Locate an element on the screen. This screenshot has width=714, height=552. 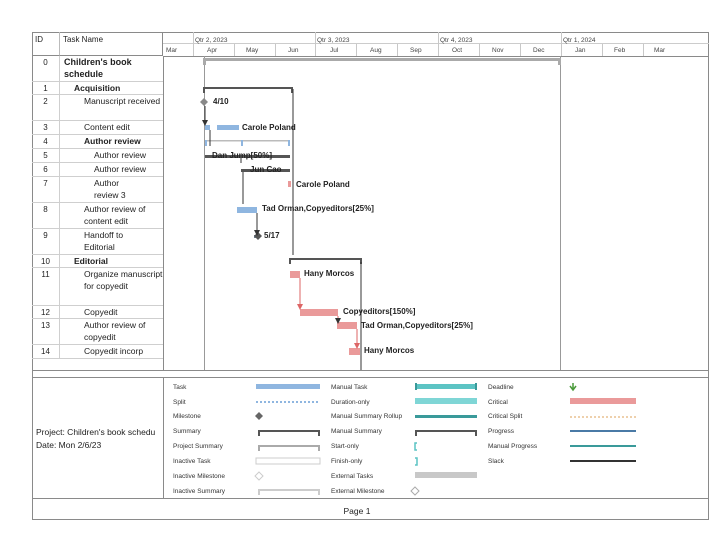
task-name: Manuscript received is located at coordinates (122, 101).